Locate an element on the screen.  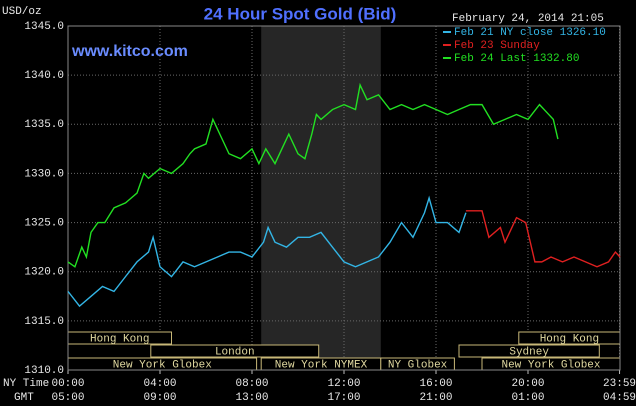
session-label: NY Globex is located at coordinates (418, 365).